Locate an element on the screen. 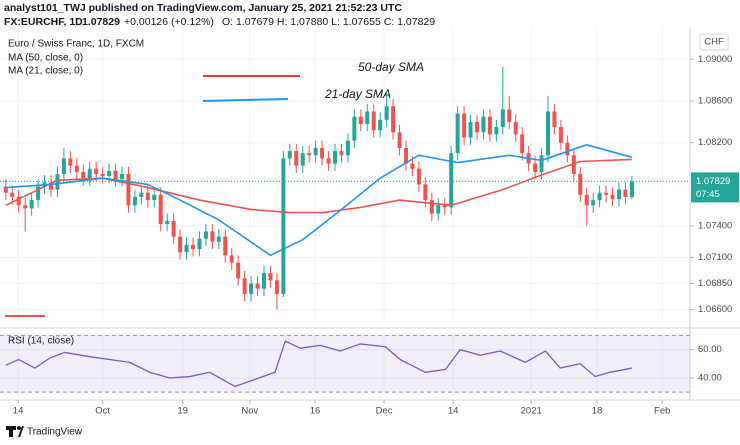 The height and width of the screenshot is (445, 740). ma21-legend: MA (21, close, 0) is located at coordinates (45, 71).